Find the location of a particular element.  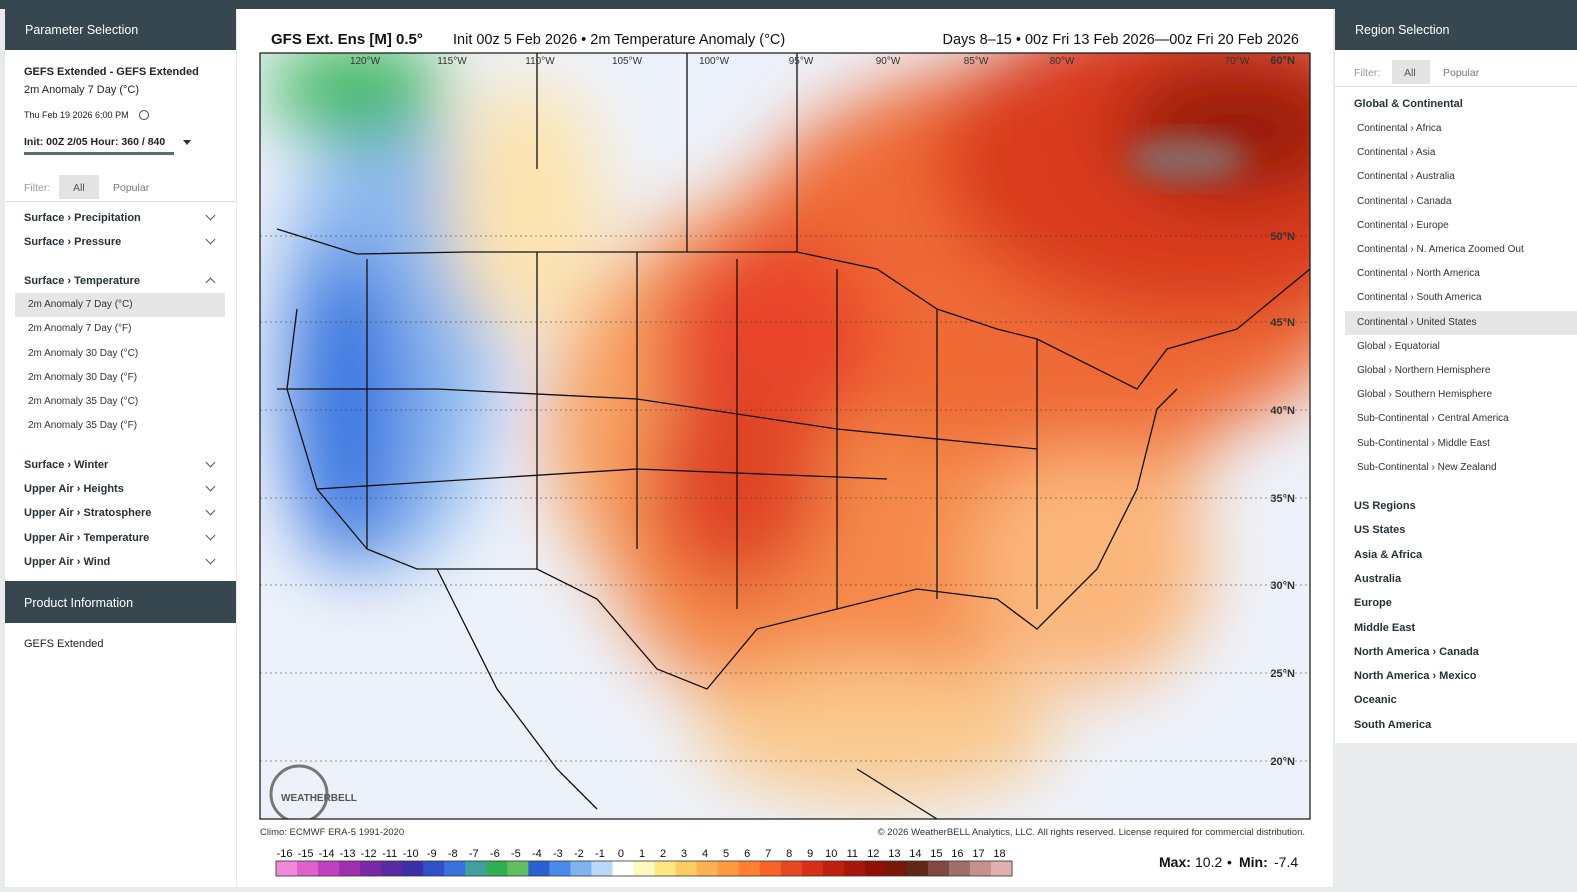

region-group: US Regions is located at coordinates (1385, 506).